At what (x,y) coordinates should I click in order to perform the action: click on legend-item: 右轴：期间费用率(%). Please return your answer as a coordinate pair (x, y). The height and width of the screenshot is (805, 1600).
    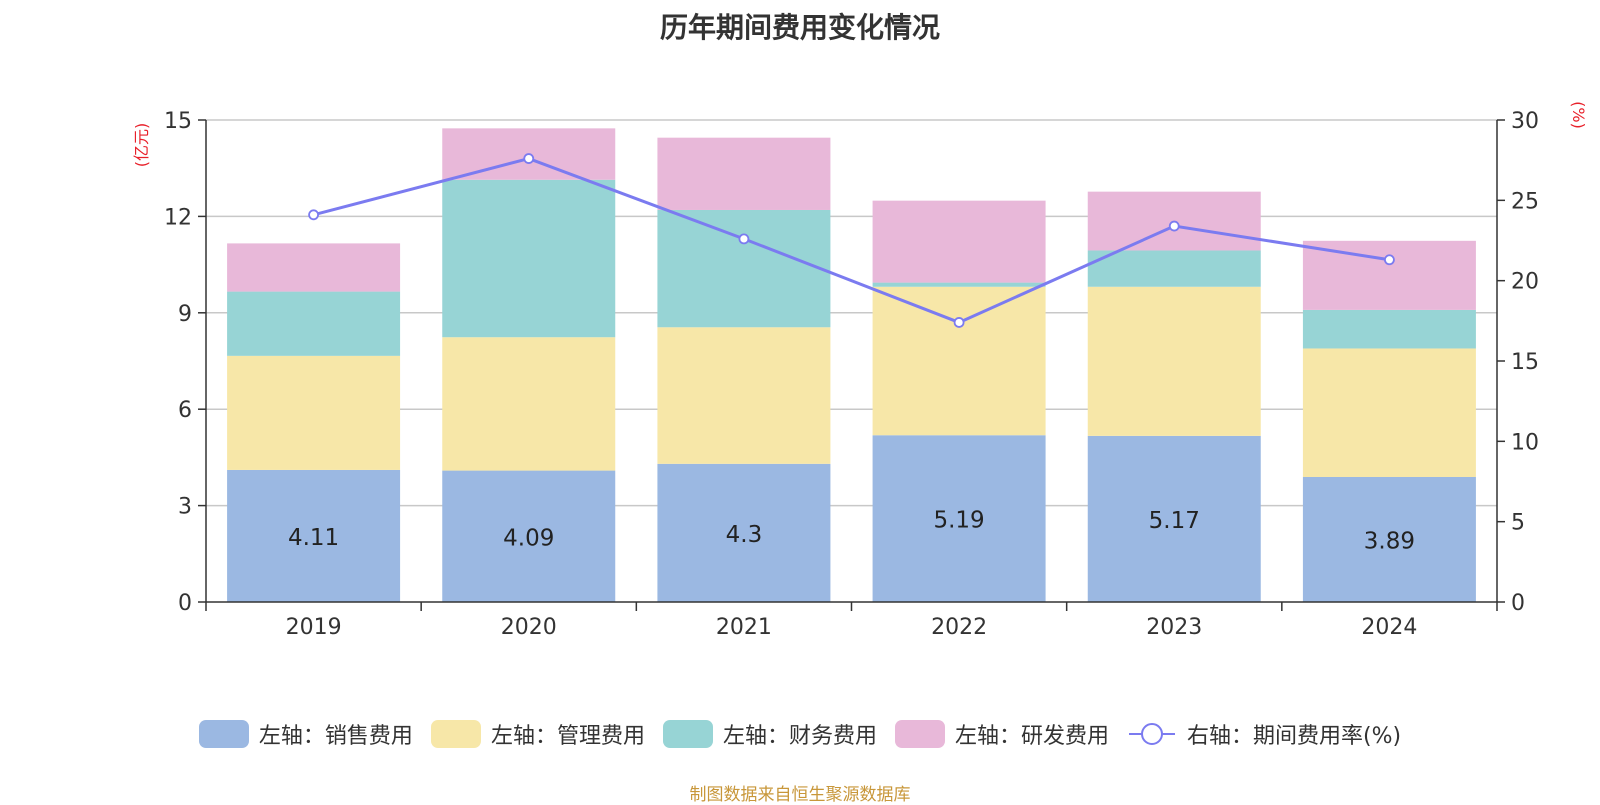
    Looking at the image, I should click on (1264, 734).